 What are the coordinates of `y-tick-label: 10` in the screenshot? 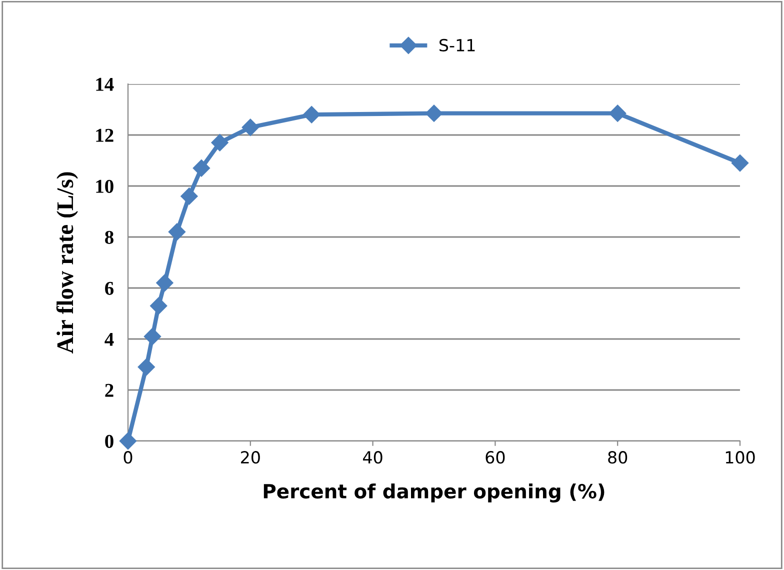 It's located at (105, 186).